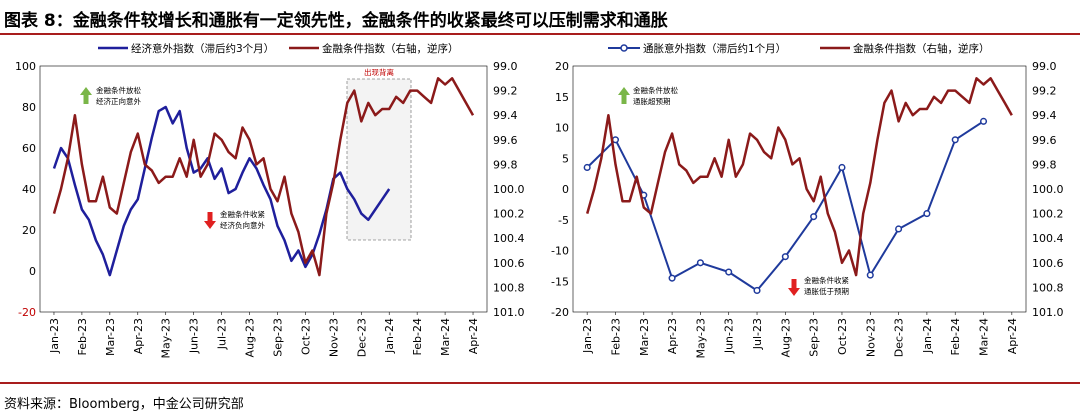 Image resolution: width=1080 pixels, height=419 pixels. Describe the element at coordinates (560, 281) in the screenshot. I see `left-tick-label: -15` at that location.